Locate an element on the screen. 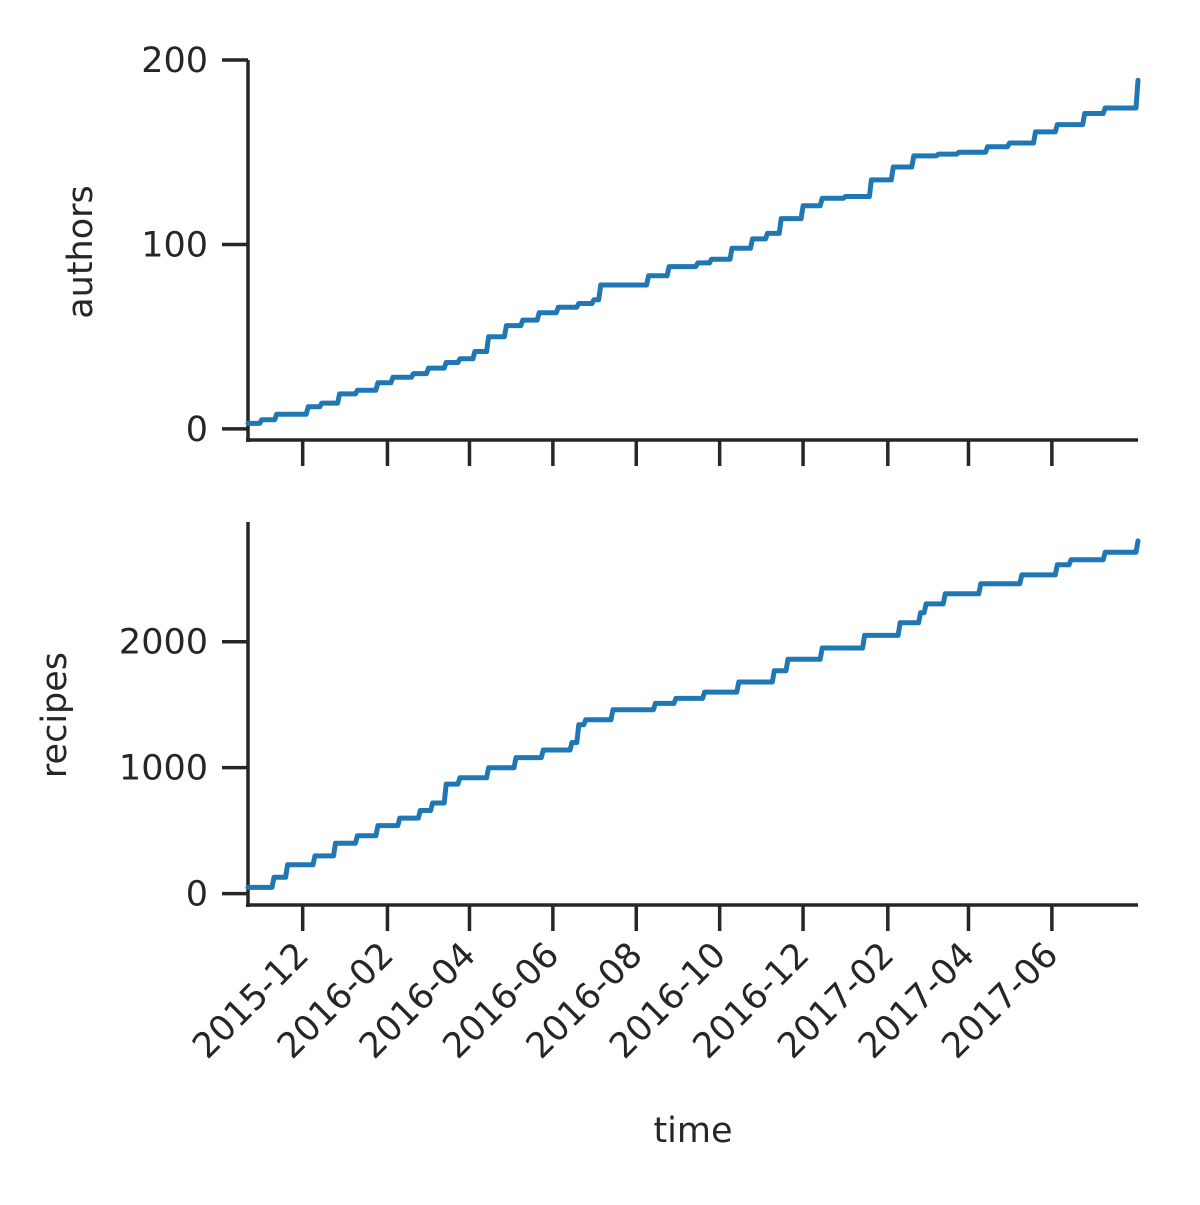 The width and height of the screenshot is (1200, 1205). y-axis-label: recipes is located at coordinates (55, 715).